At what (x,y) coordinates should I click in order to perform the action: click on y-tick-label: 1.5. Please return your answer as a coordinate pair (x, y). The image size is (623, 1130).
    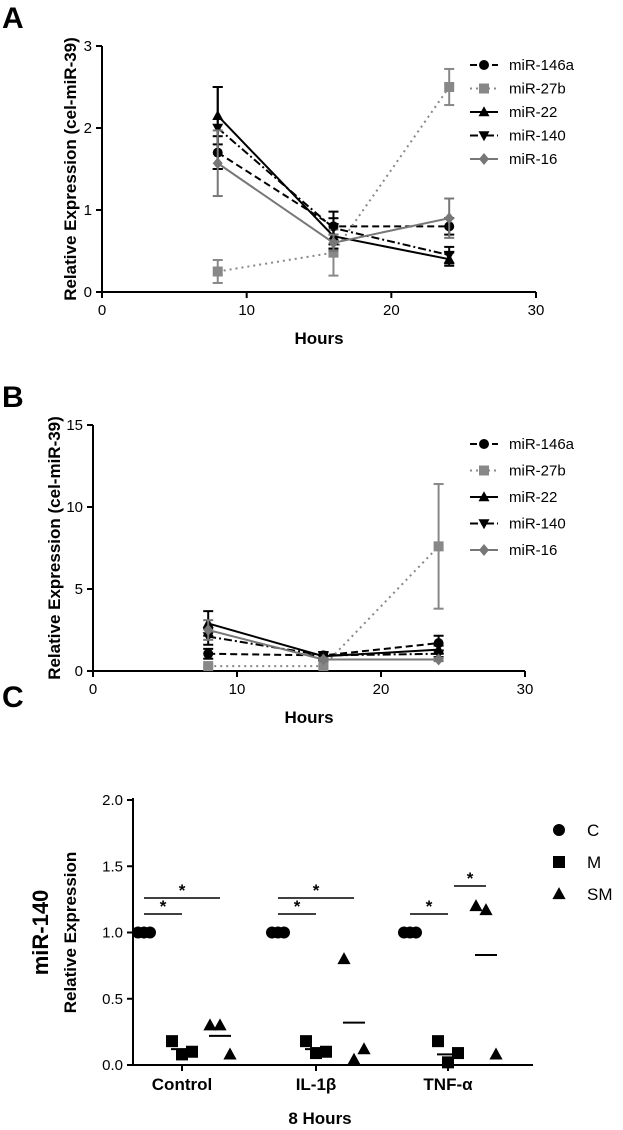
    Looking at the image, I should click on (112, 866).